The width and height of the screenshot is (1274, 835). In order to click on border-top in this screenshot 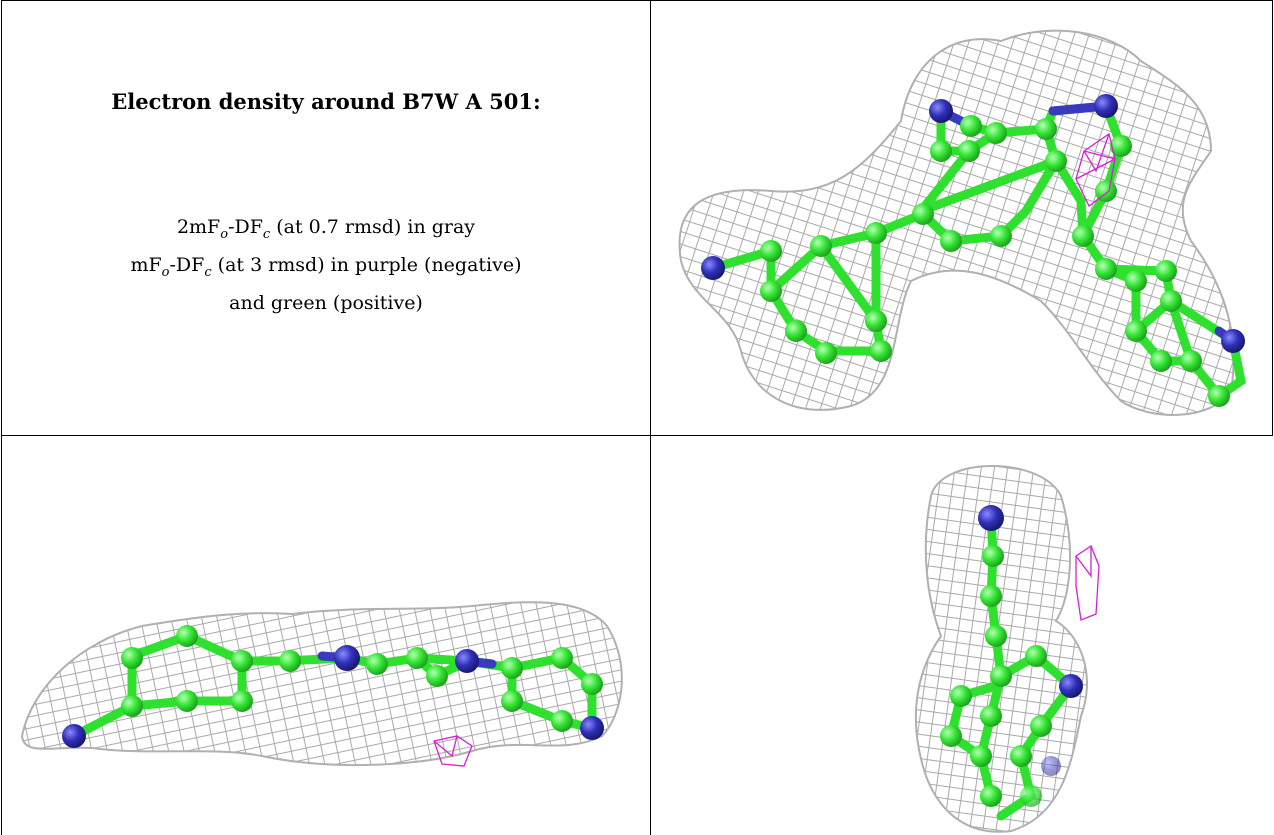, I will do `click(637, 0)`.